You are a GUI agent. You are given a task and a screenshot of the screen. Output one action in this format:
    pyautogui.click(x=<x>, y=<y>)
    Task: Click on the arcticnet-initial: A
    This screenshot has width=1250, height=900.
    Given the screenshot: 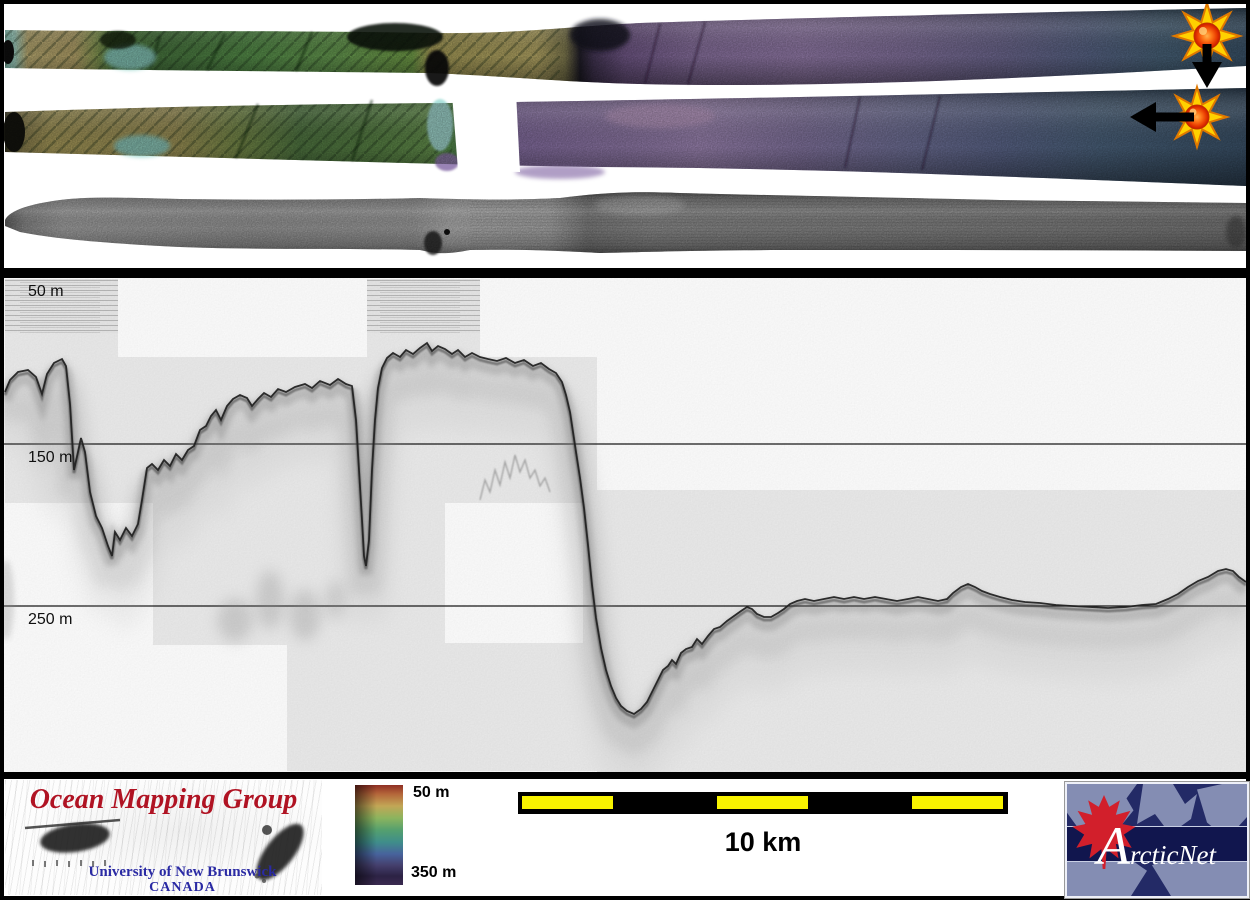 What is the action you would take?
    pyautogui.click(x=1113, y=846)
    